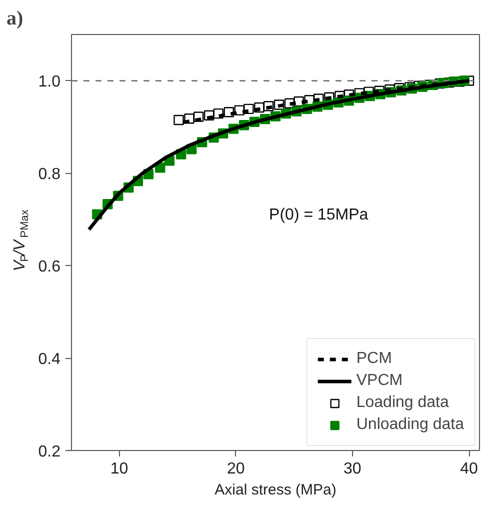 This screenshot has width=481, height=505. Describe the element at coordinates (275, 490) in the screenshot. I see `x-axis-title: Axial stress (MPa)` at that location.